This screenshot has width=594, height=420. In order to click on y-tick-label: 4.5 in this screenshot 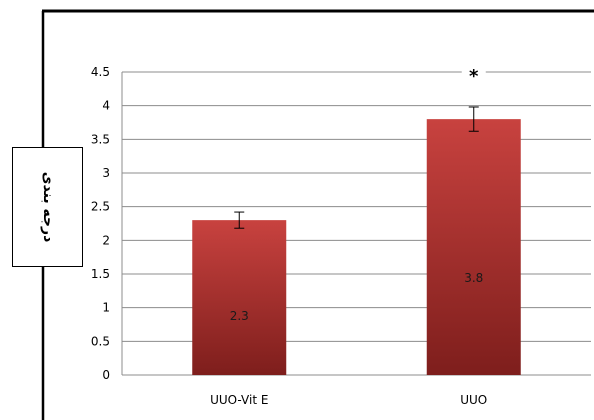, I will do `click(100, 72)`.